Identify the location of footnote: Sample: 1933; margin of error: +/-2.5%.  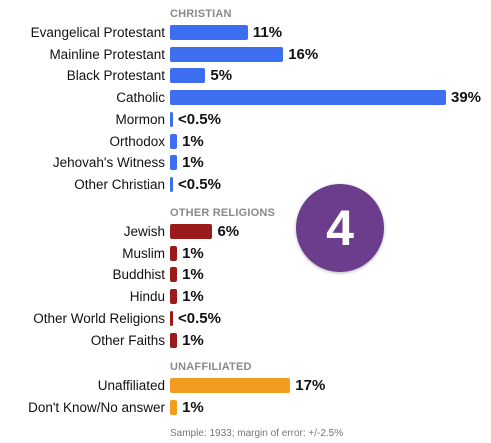
(257, 433).